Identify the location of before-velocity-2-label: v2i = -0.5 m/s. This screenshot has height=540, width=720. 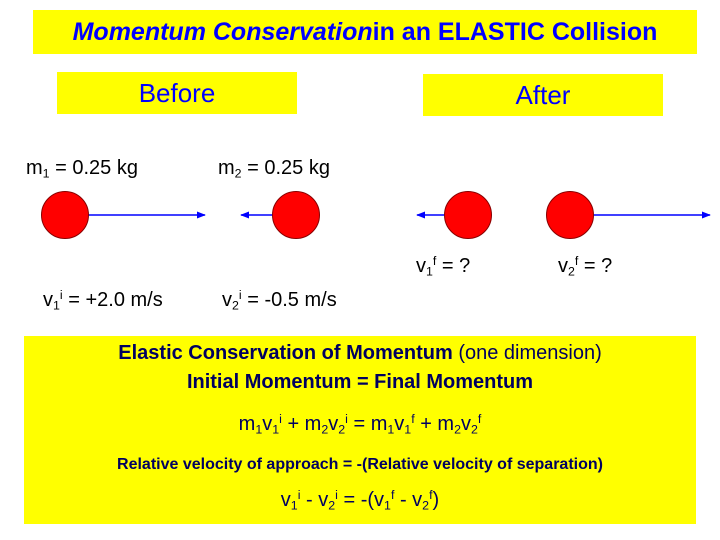
(279, 300).